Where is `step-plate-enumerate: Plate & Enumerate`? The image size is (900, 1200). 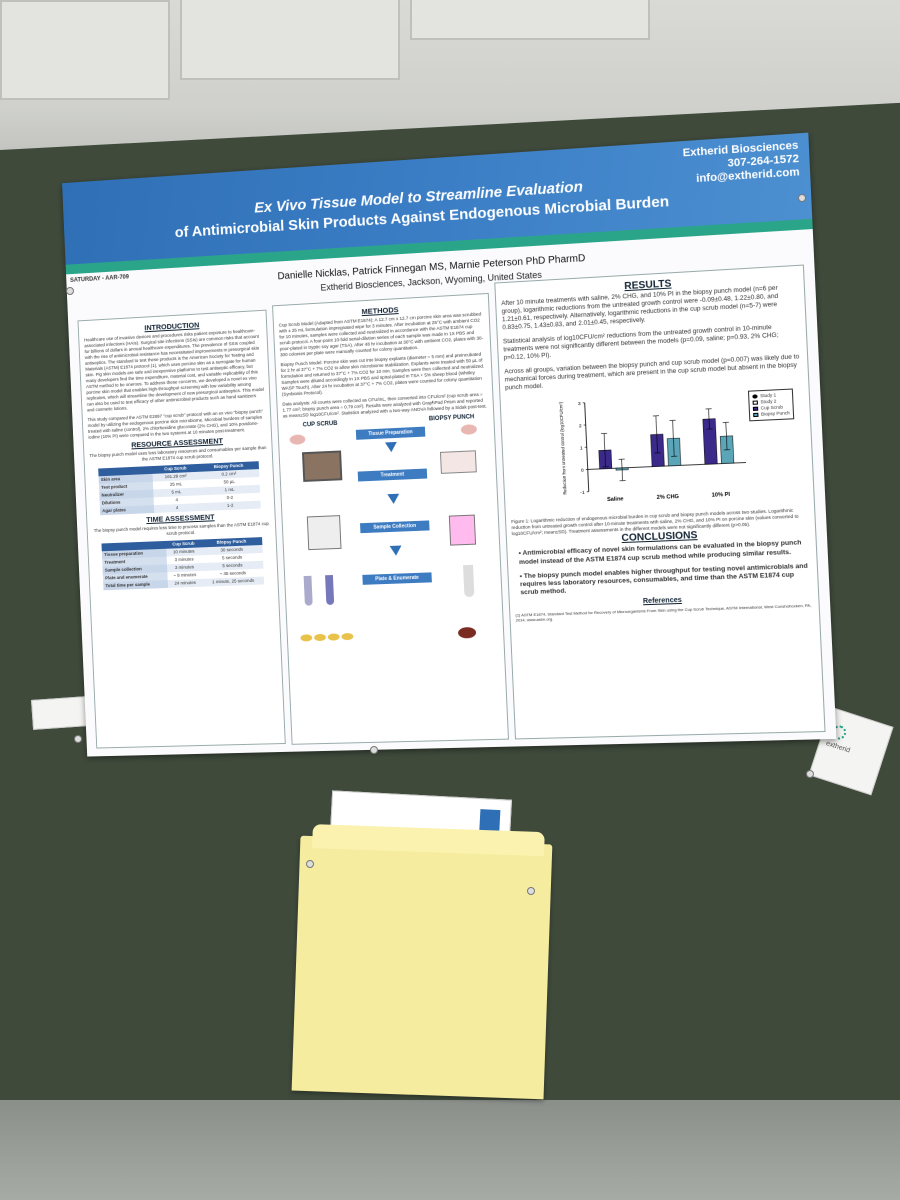 step-plate-enumerate: Plate & Enumerate is located at coordinates (397, 578).